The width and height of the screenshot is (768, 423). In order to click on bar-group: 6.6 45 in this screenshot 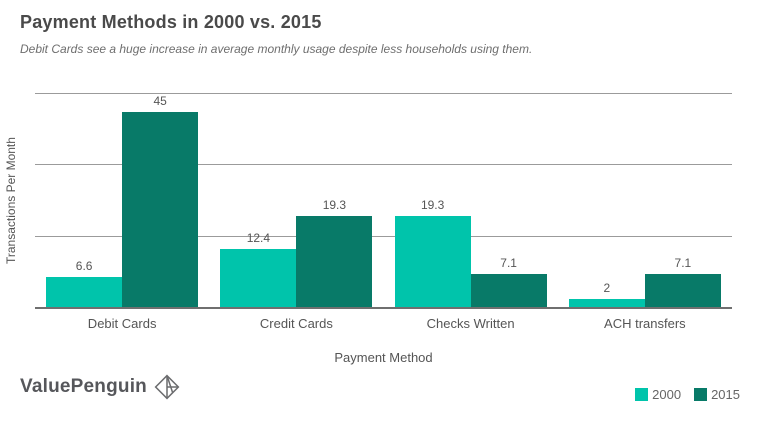, I will do `click(122, 201)`.